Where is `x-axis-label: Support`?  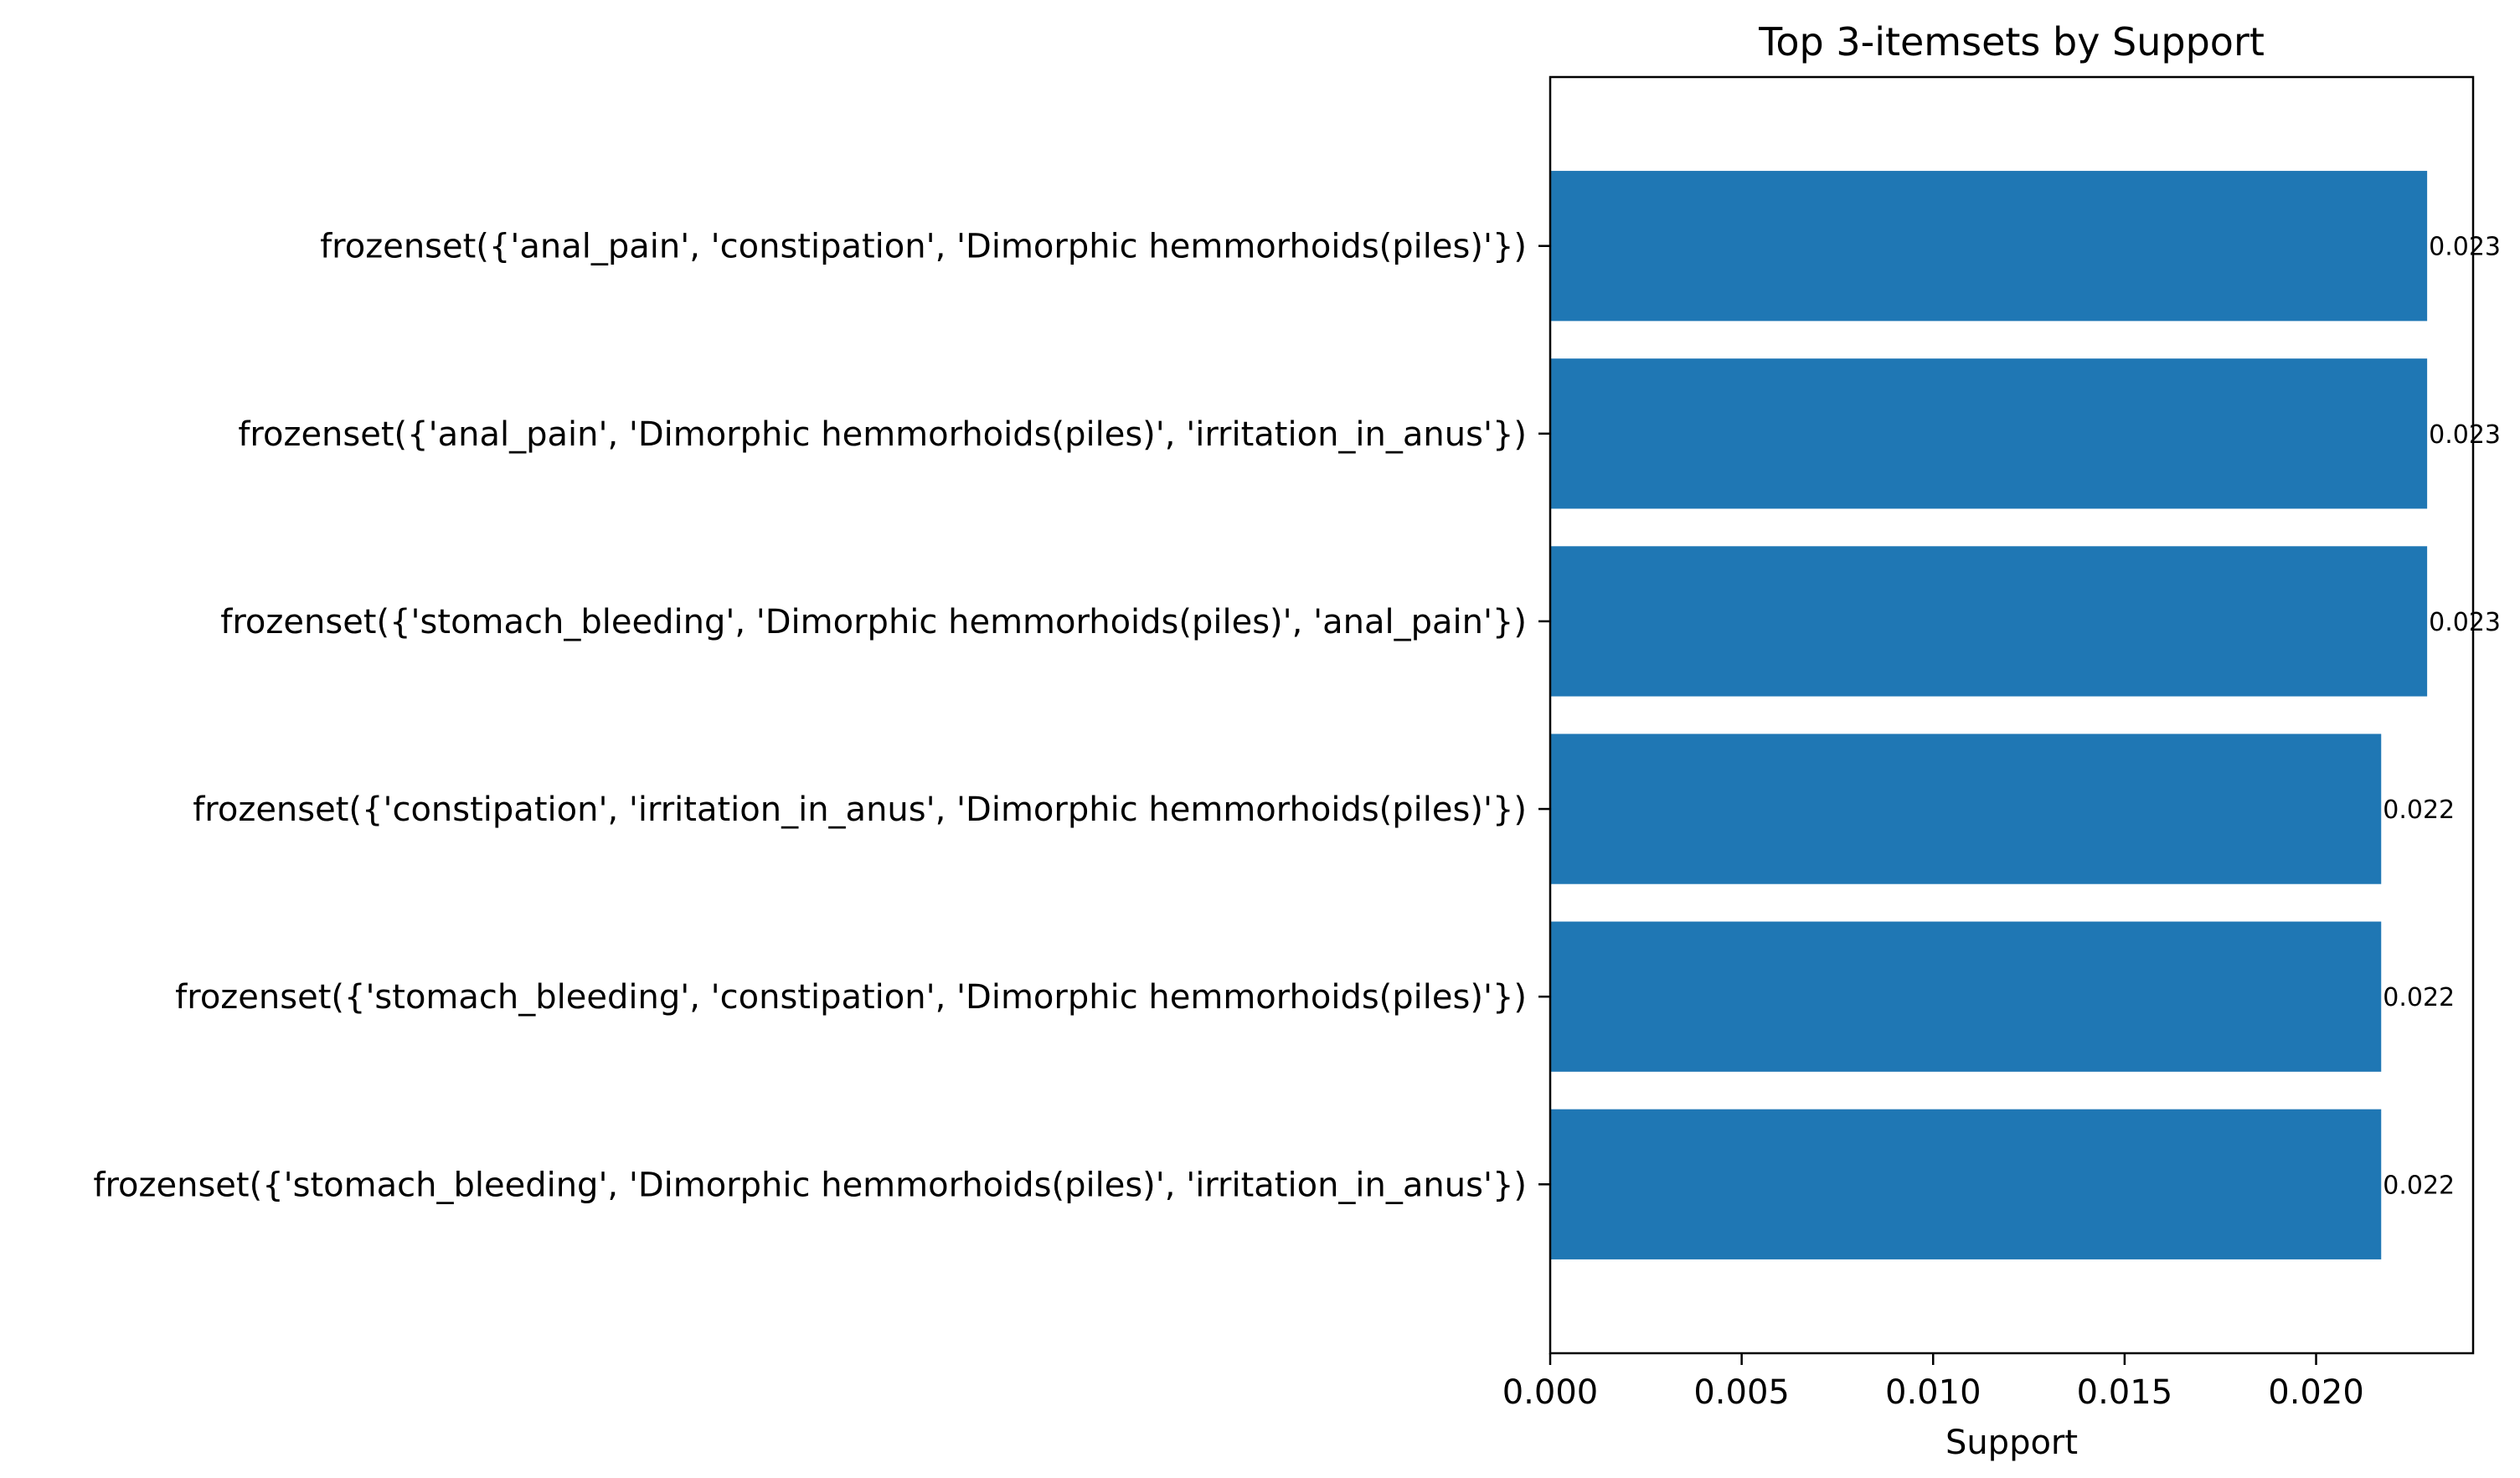 x-axis-label: Support is located at coordinates (2011, 1443).